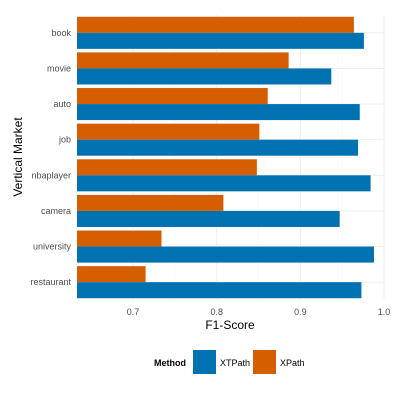 The image size is (400, 400). Describe the element at coordinates (61, 33) in the screenshot. I see `category-label-book: book` at that location.